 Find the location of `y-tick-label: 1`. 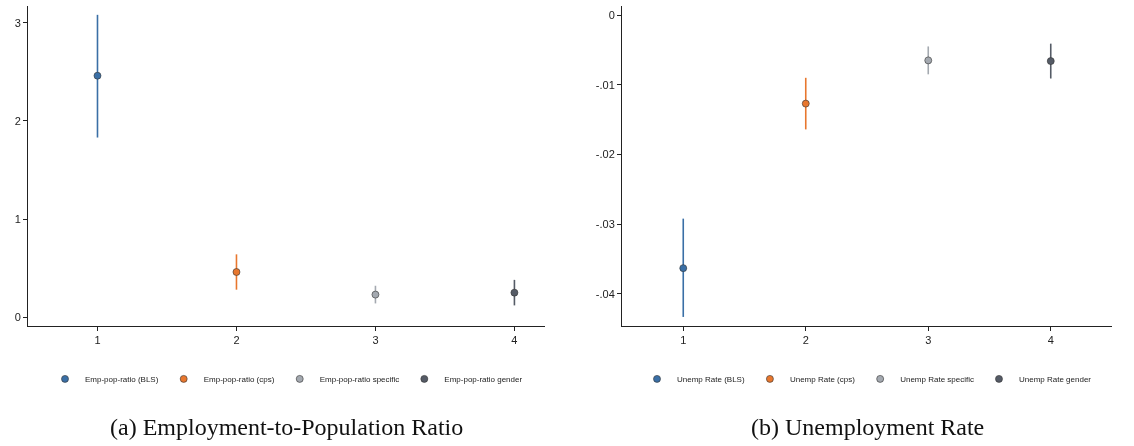

y-tick-label: 1 is located at coordinates (17, 218).